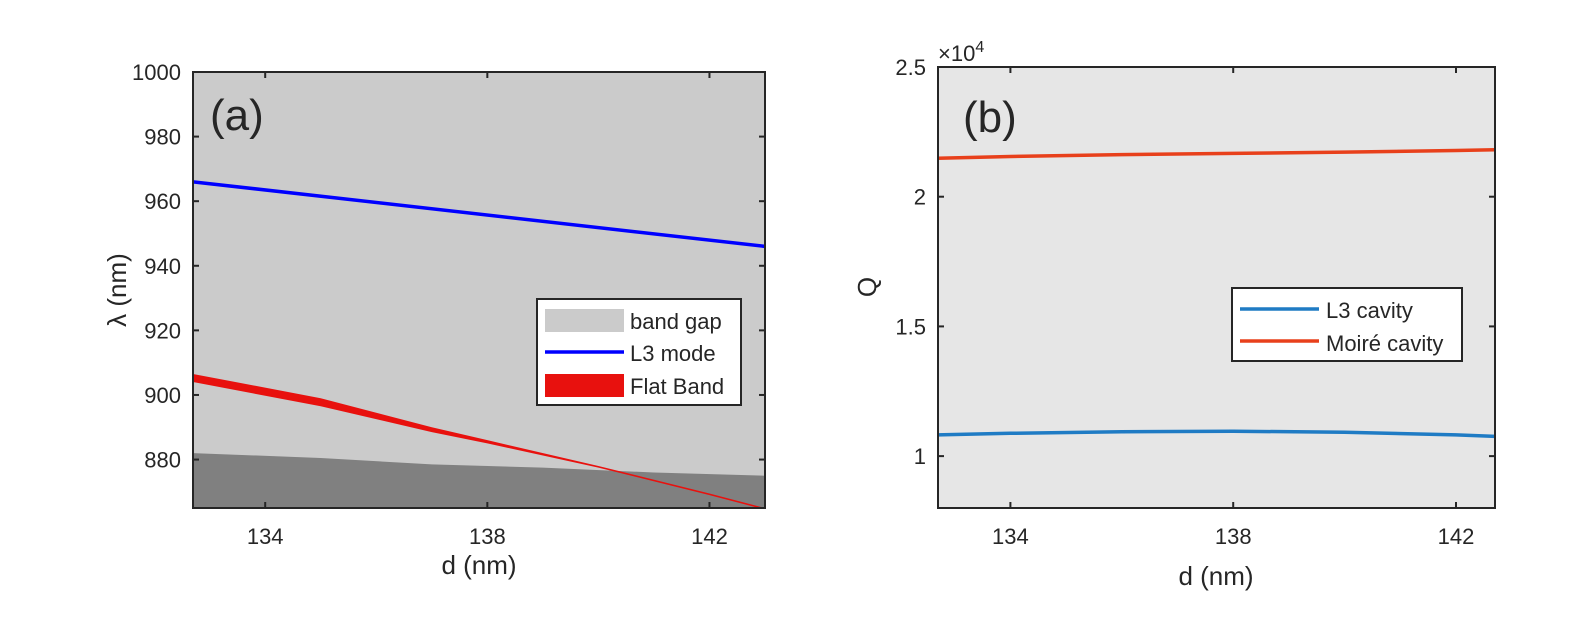  I want to click on legend-label-flat-band: Flat Band, so click(677, 386).